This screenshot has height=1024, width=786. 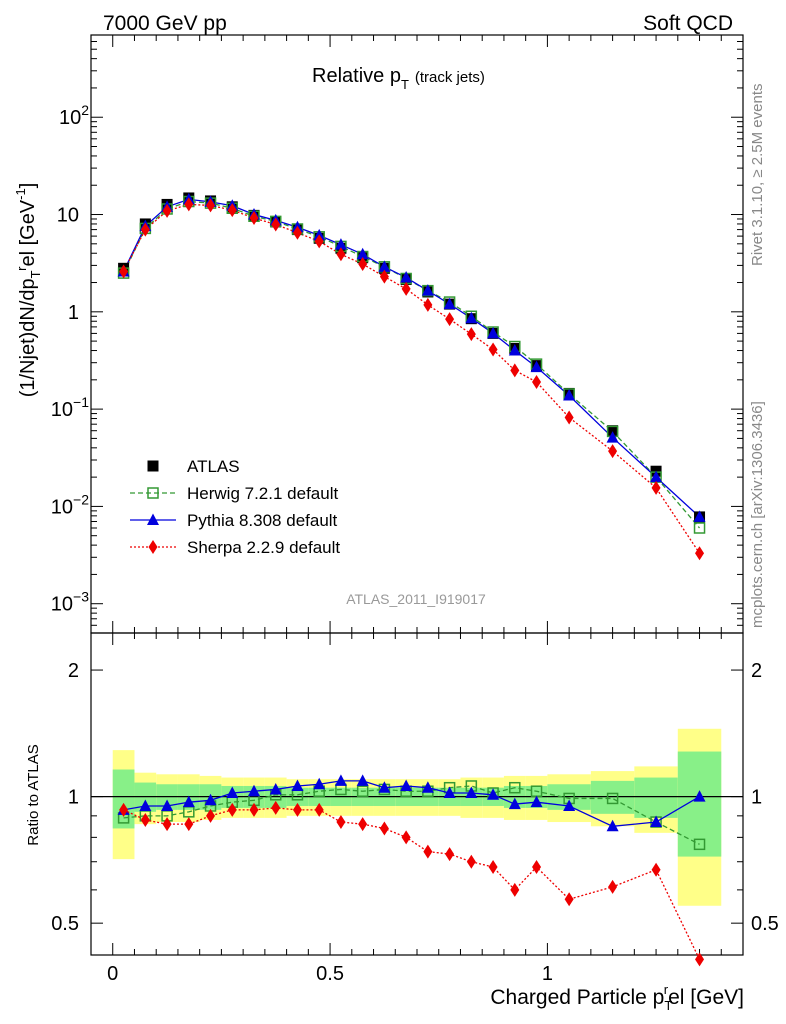 I want to click on header-right: Soft QCD, so click(x=688, y=23).